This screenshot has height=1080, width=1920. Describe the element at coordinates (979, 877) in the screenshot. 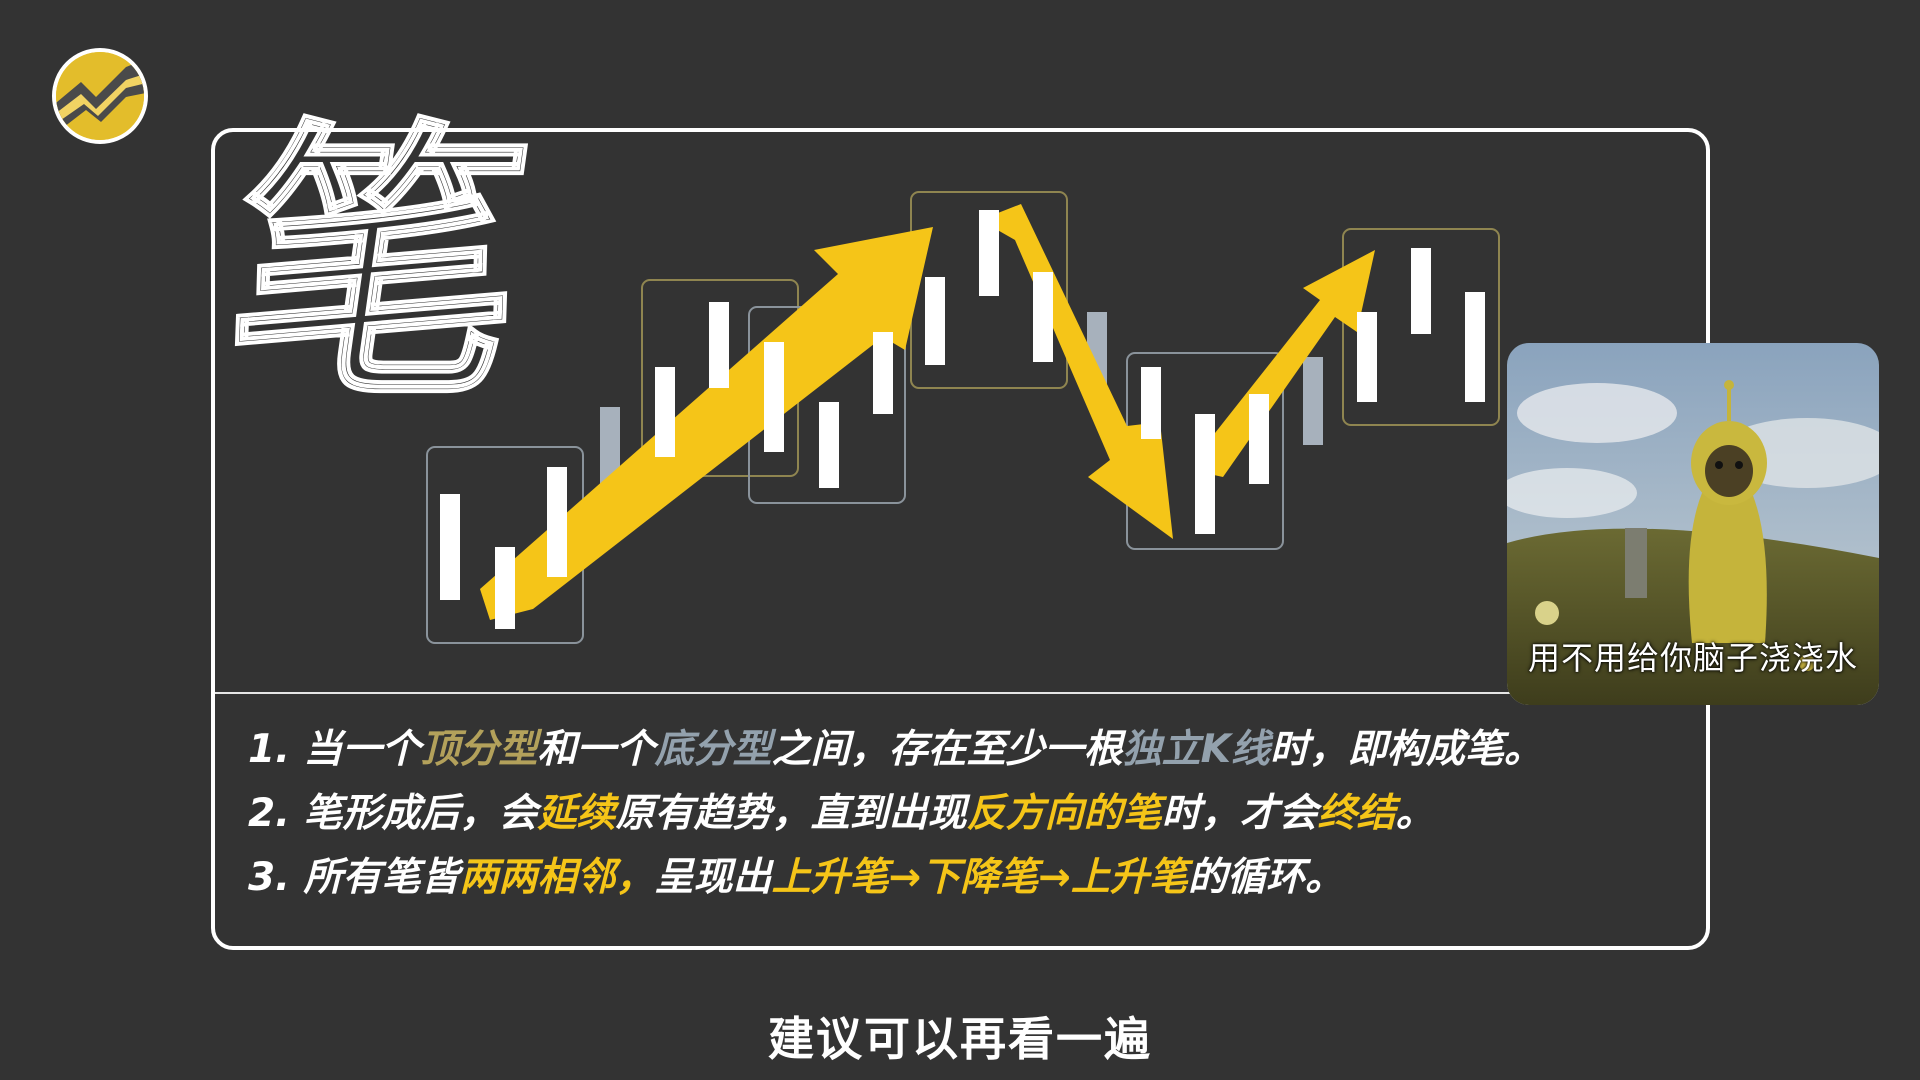

I see `highlight-cycle: 上升笔→下降笔→上升笔` at that location.